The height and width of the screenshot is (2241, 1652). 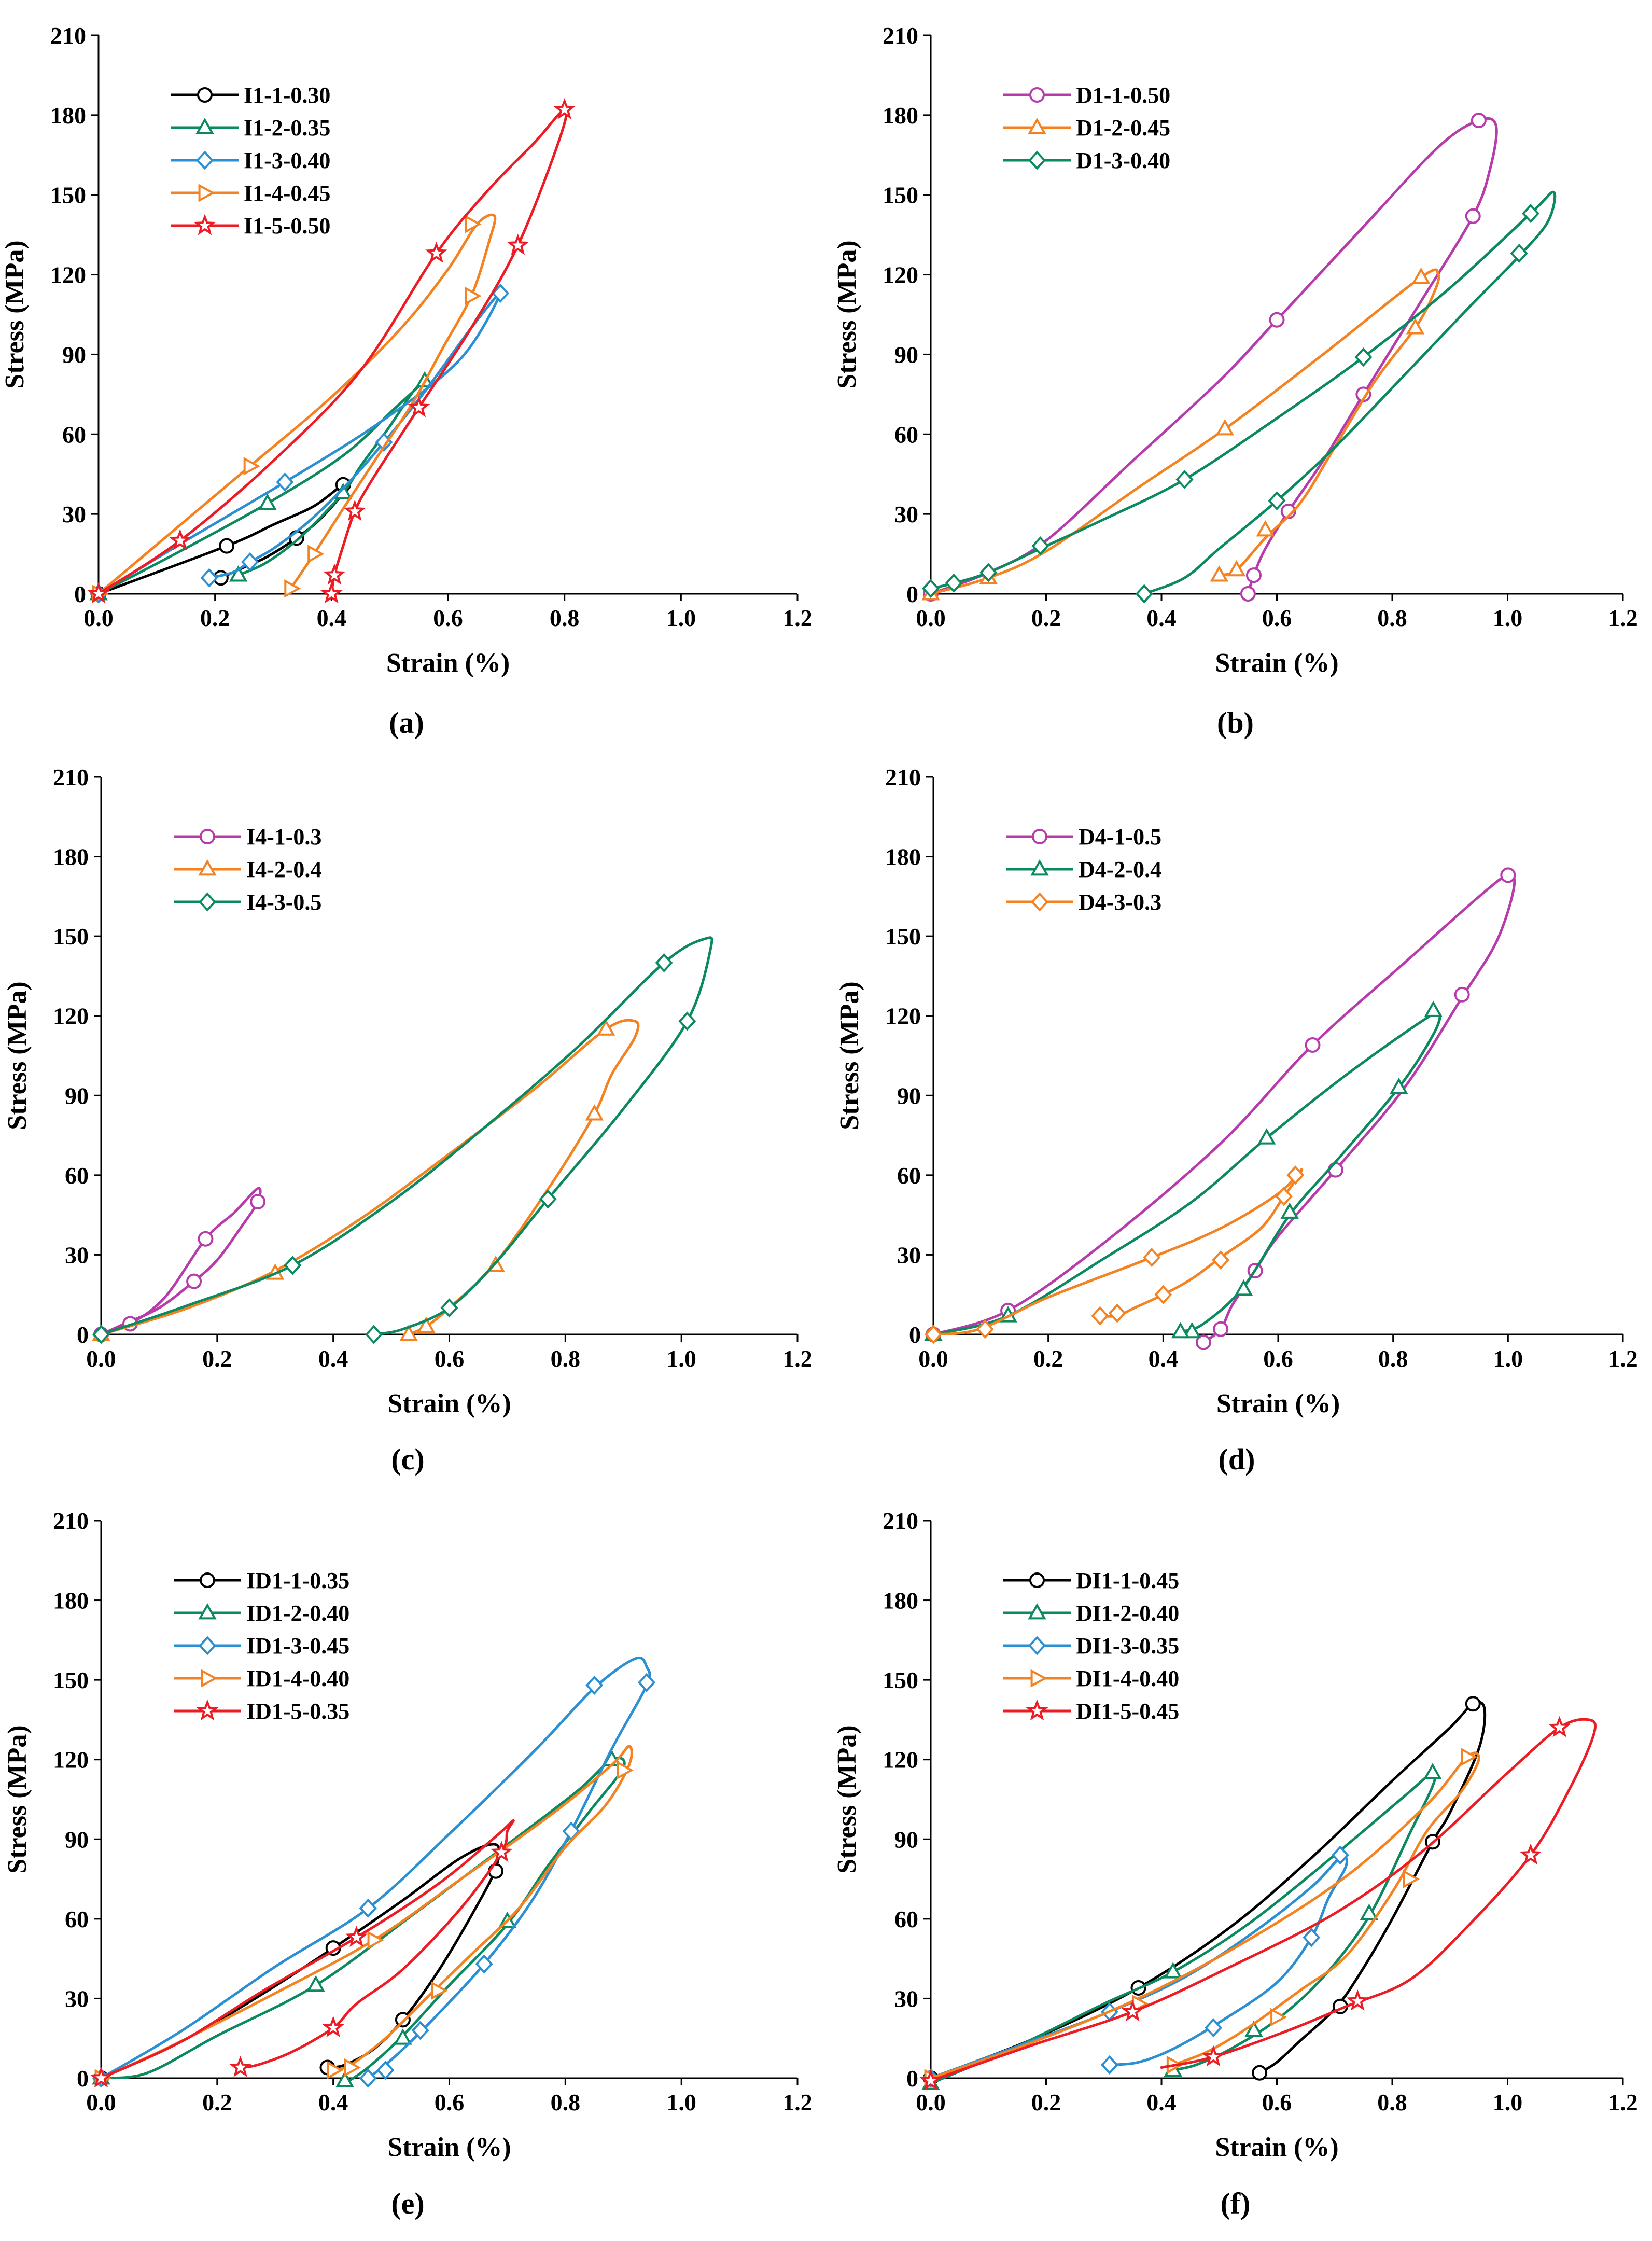 I want to click on legend-label: D1-1-0.50, so click(x=1123, y=95).